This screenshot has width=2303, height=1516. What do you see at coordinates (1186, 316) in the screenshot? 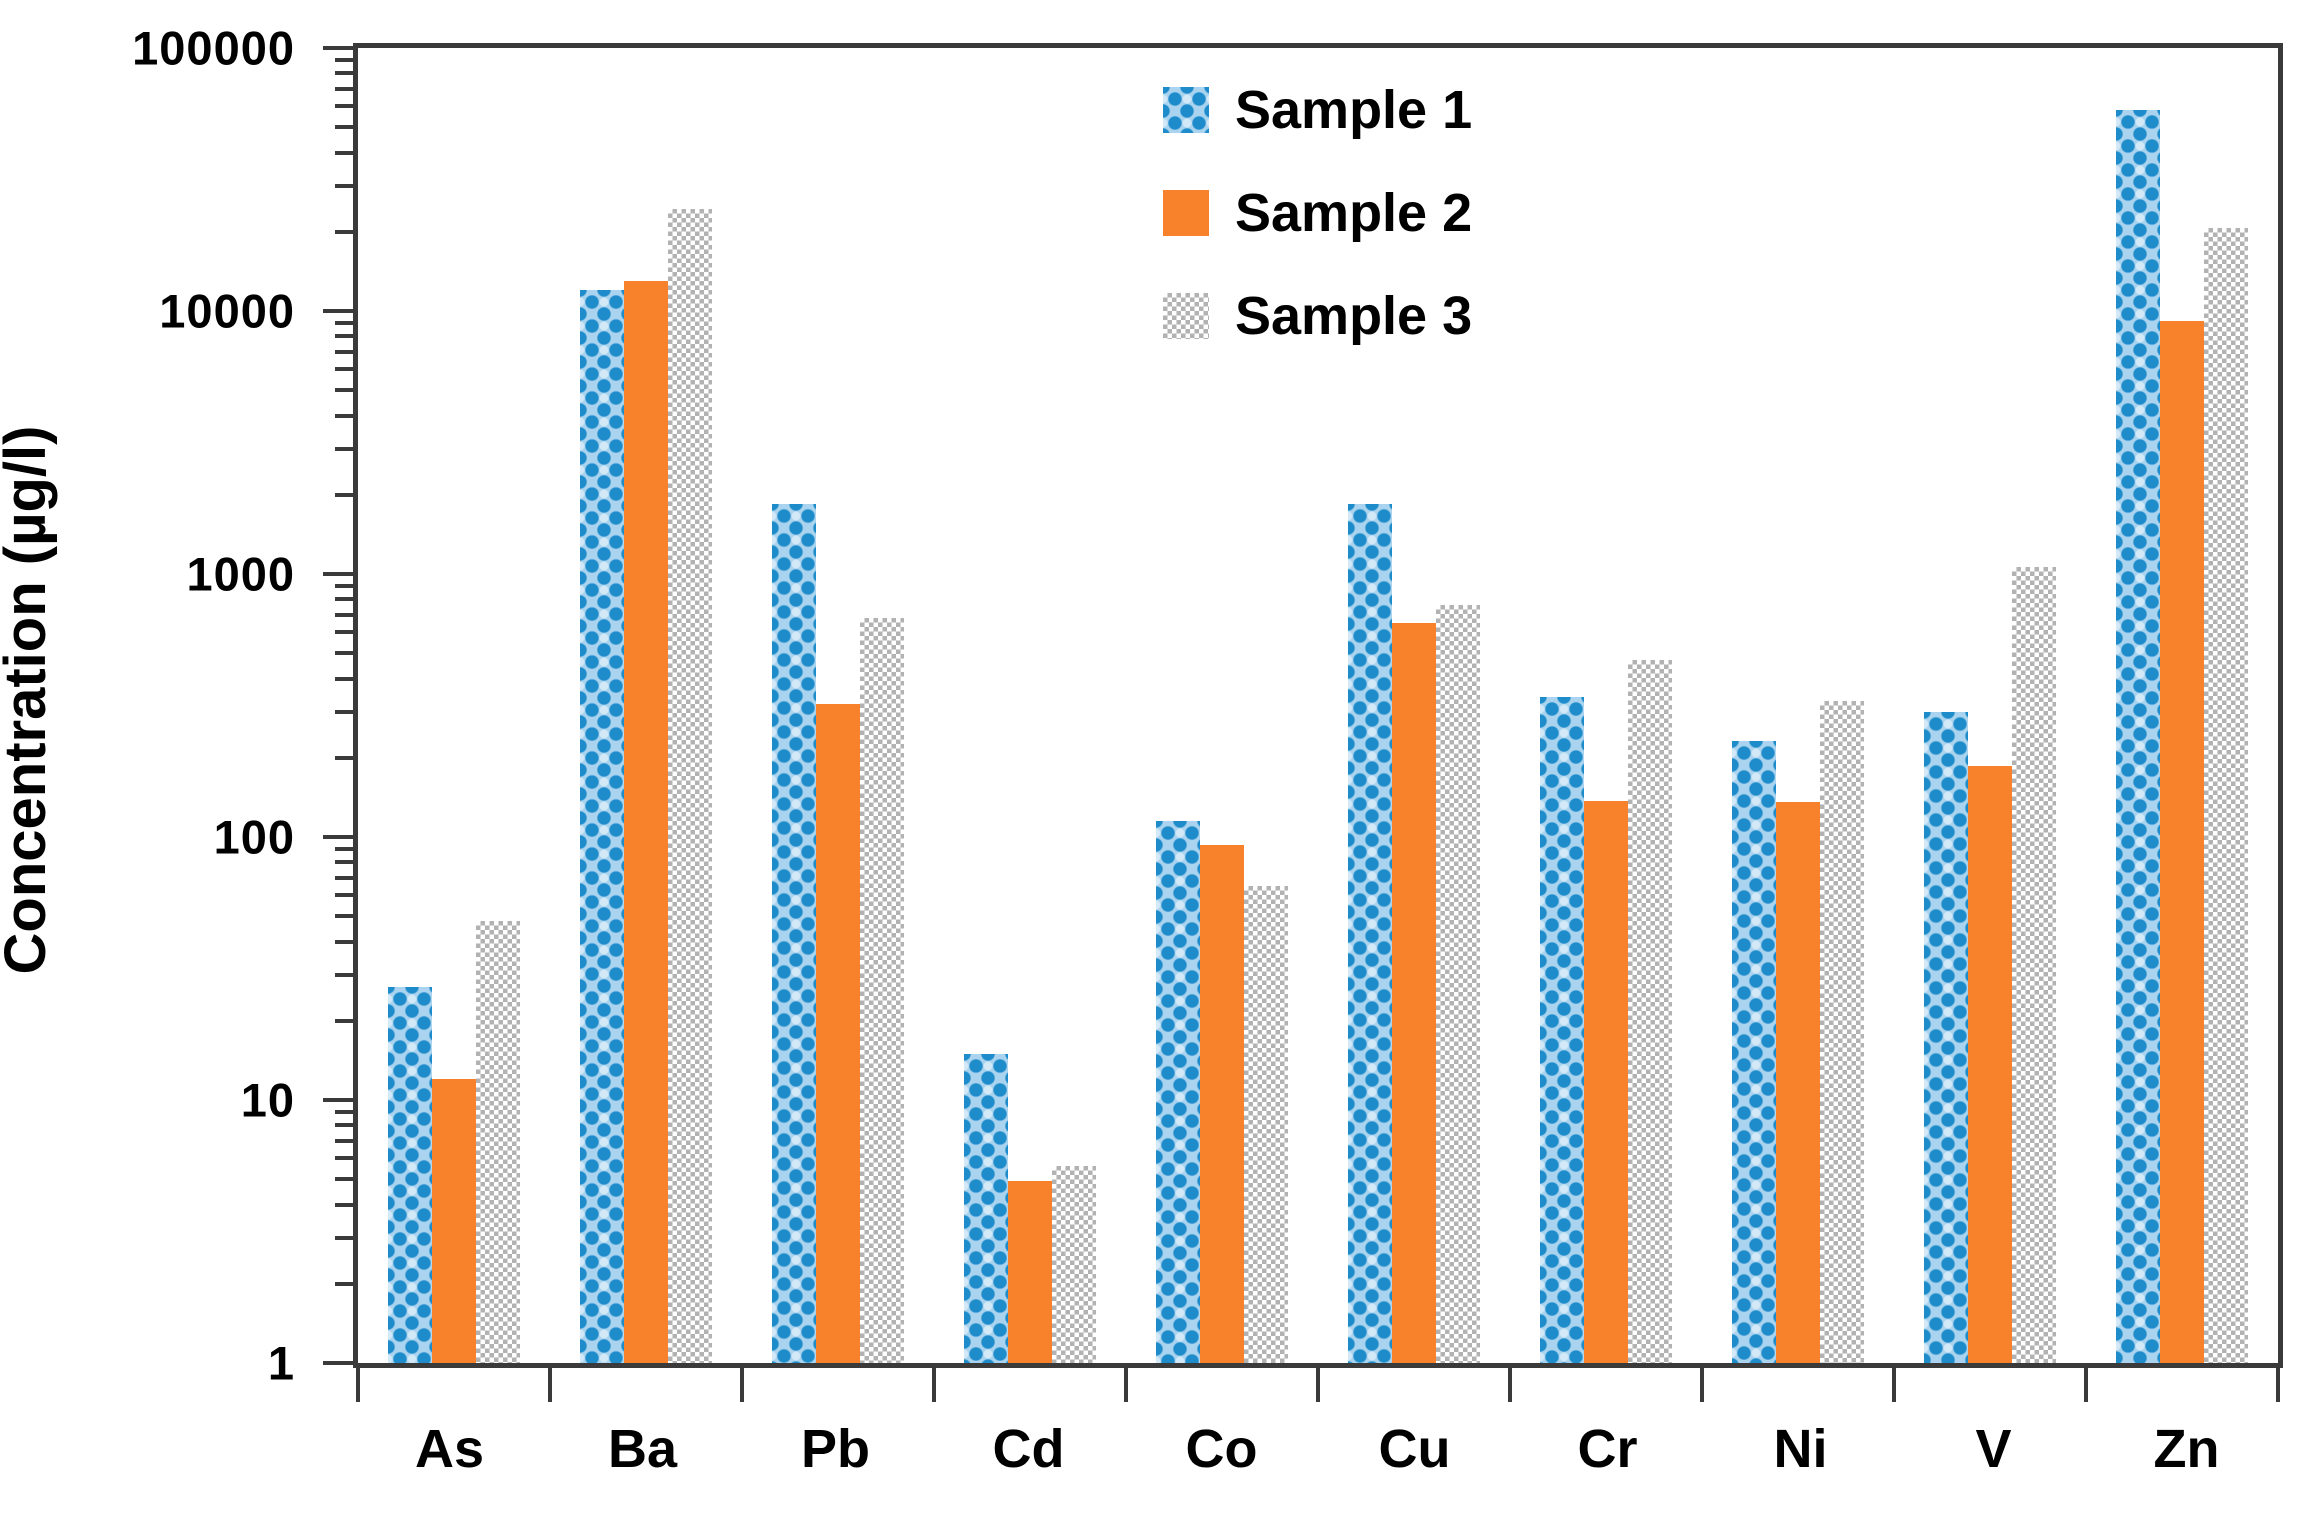
I see `sample-3-swatch-icon` at bounding box center [1186, 316].